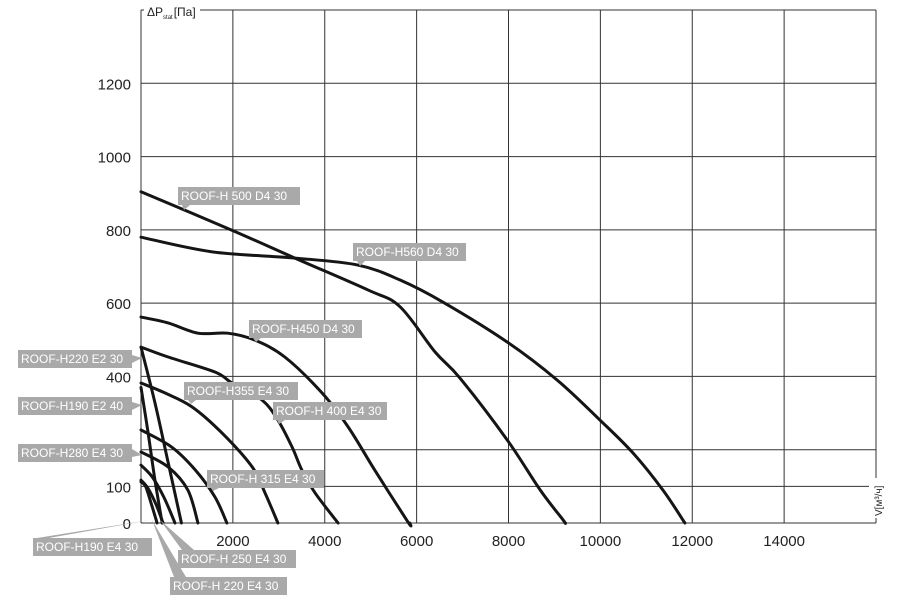 The width and height of the screenshot is (900, 601). I want to click on curve-label: ROOF-H 315 E4 30, so click(265, 480).